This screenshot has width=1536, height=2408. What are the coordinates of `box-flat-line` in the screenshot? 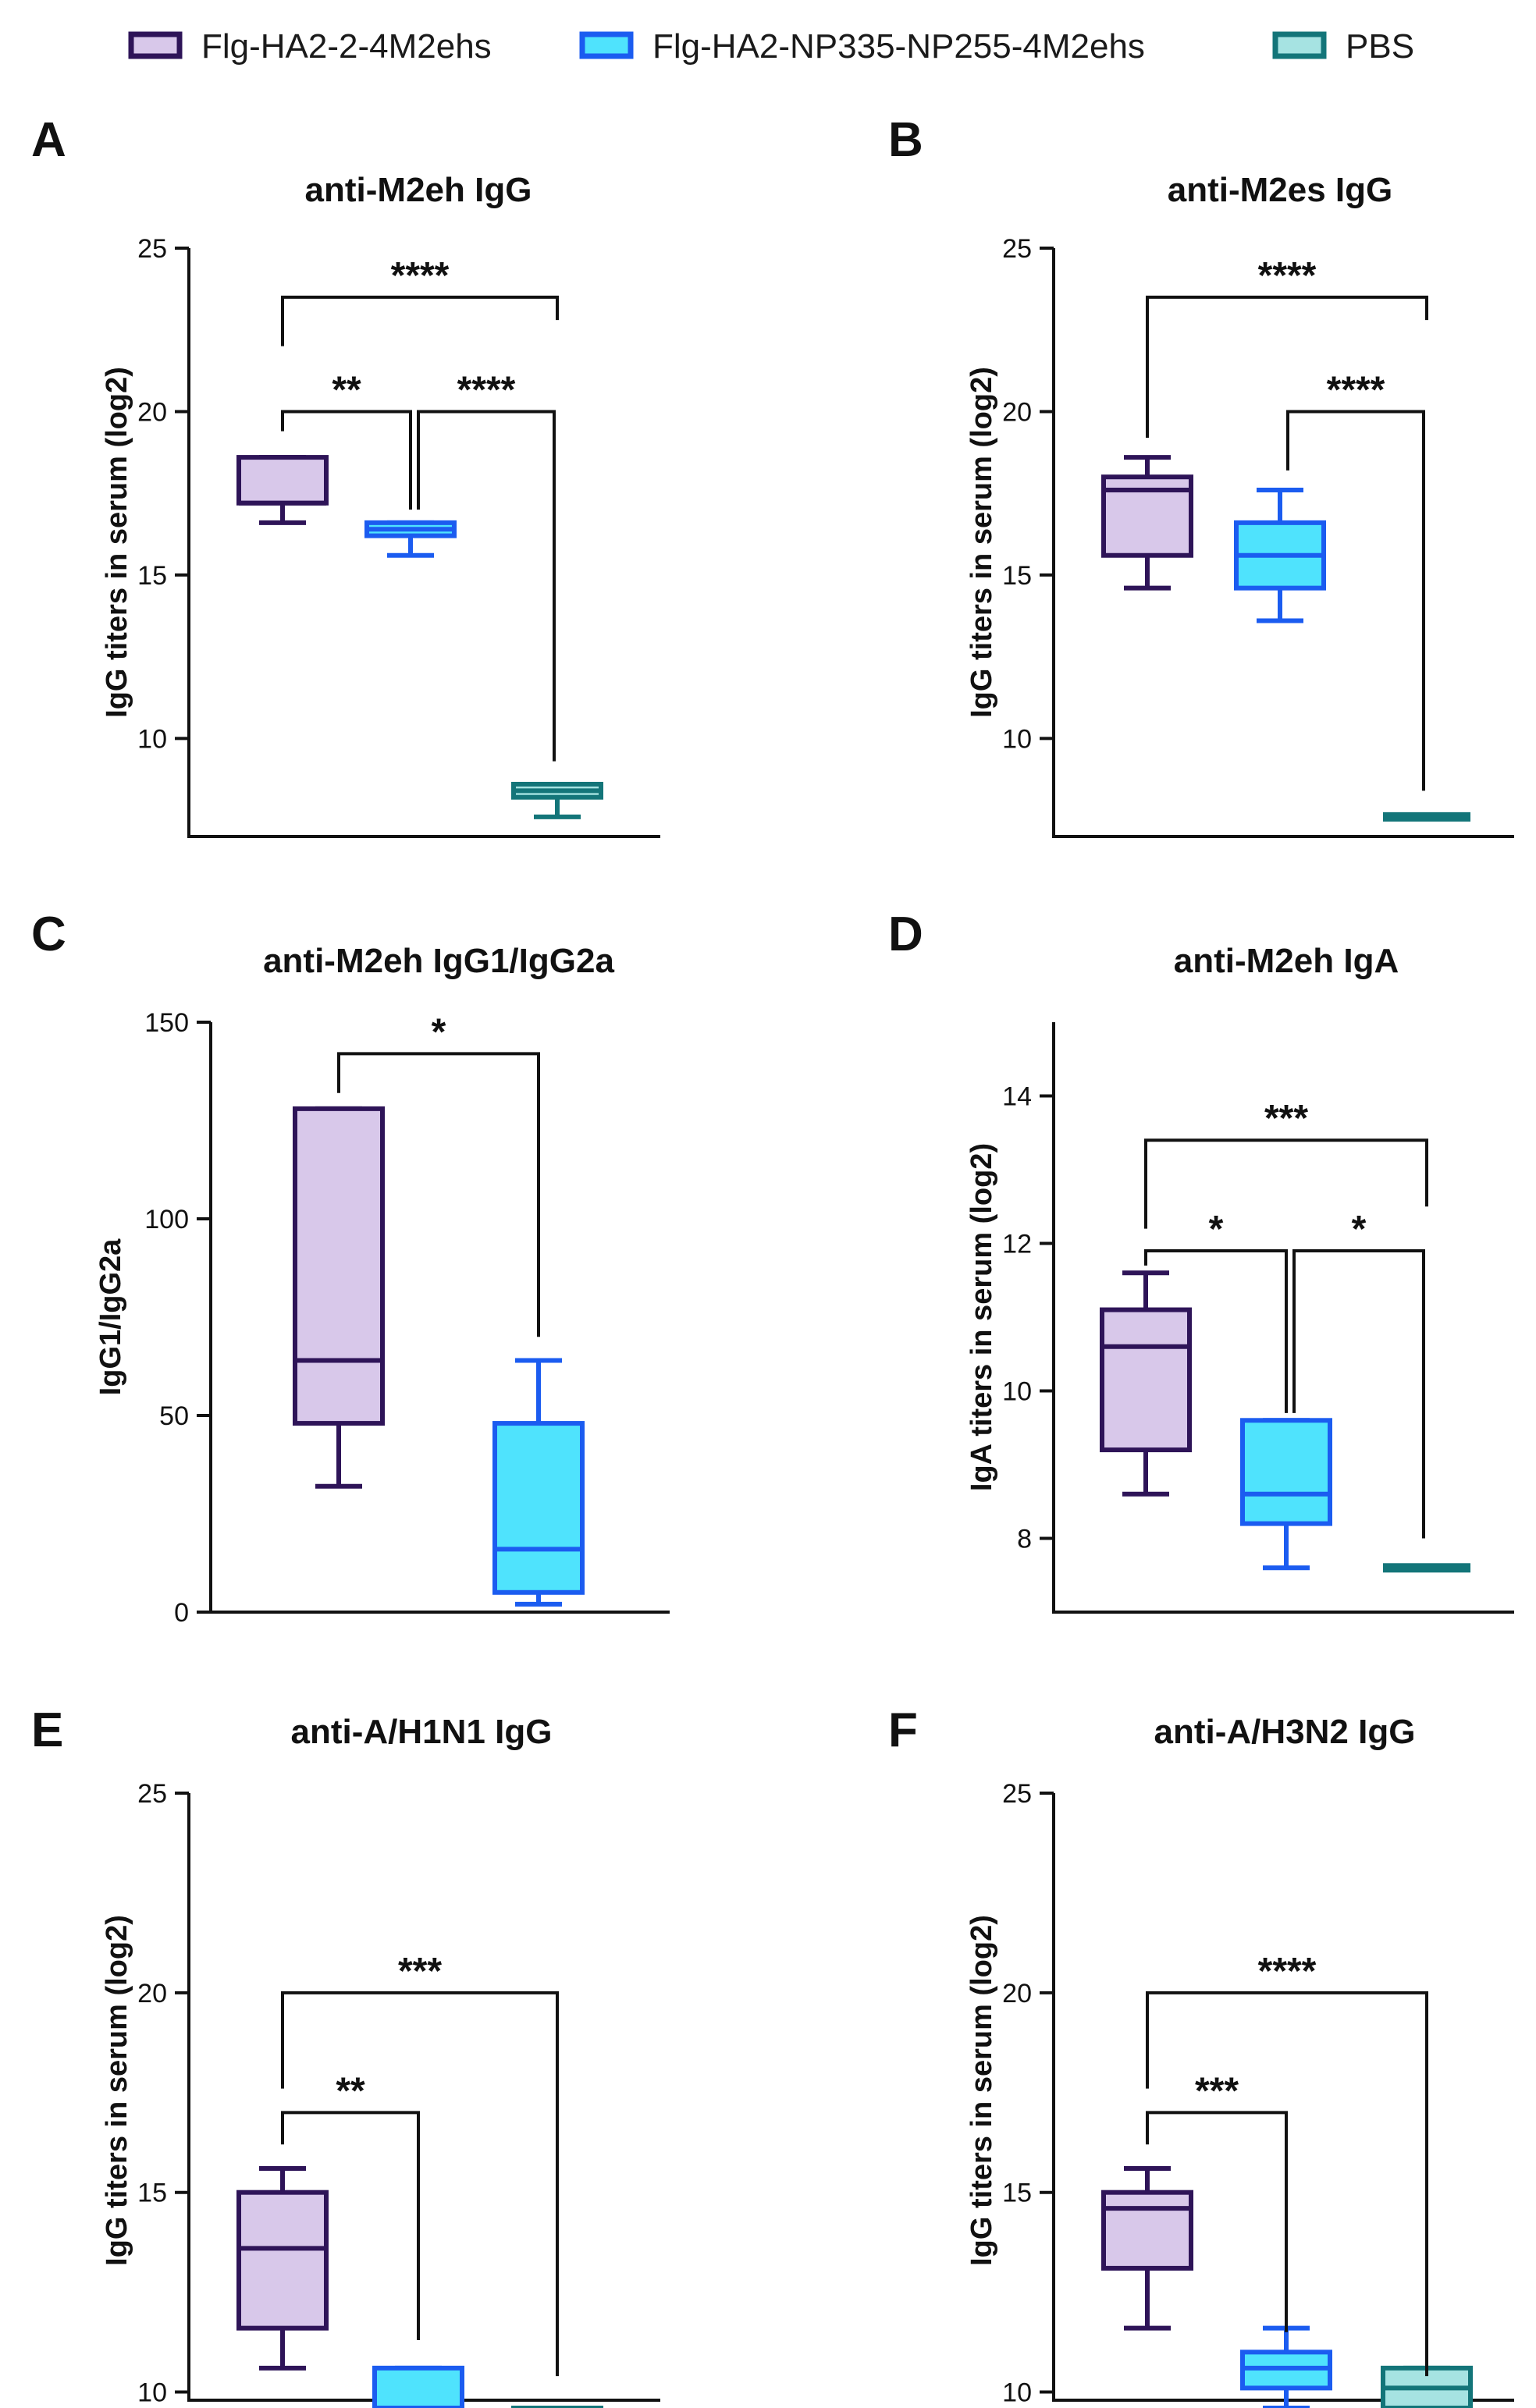 It's located at (1426, 1568).